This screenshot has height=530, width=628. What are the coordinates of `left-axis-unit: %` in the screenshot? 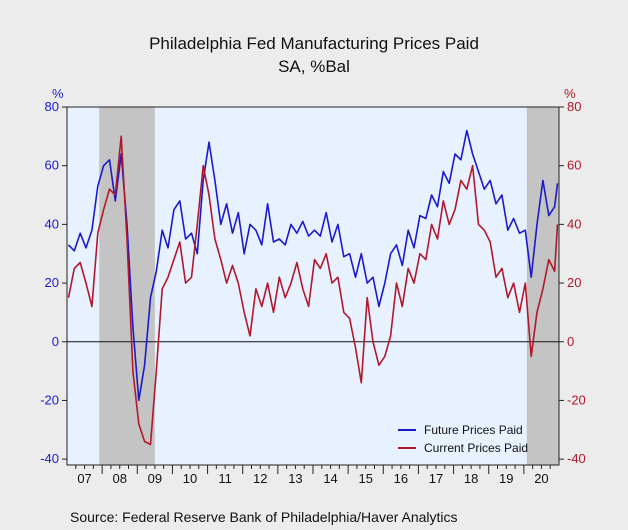 It's located at (58, 93).